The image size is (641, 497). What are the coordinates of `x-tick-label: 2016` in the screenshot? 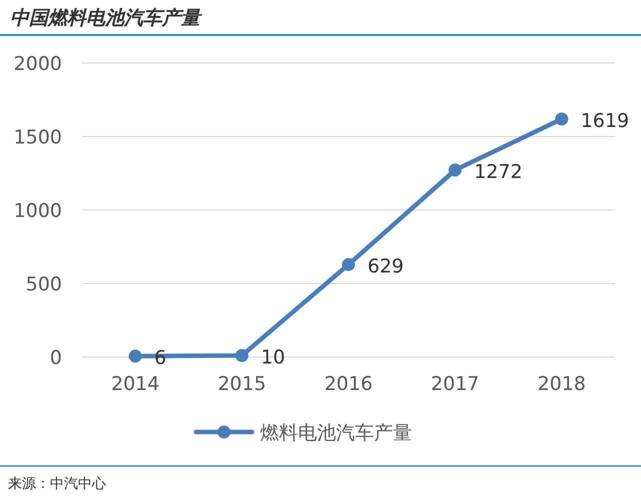 It's located at (348, 384).